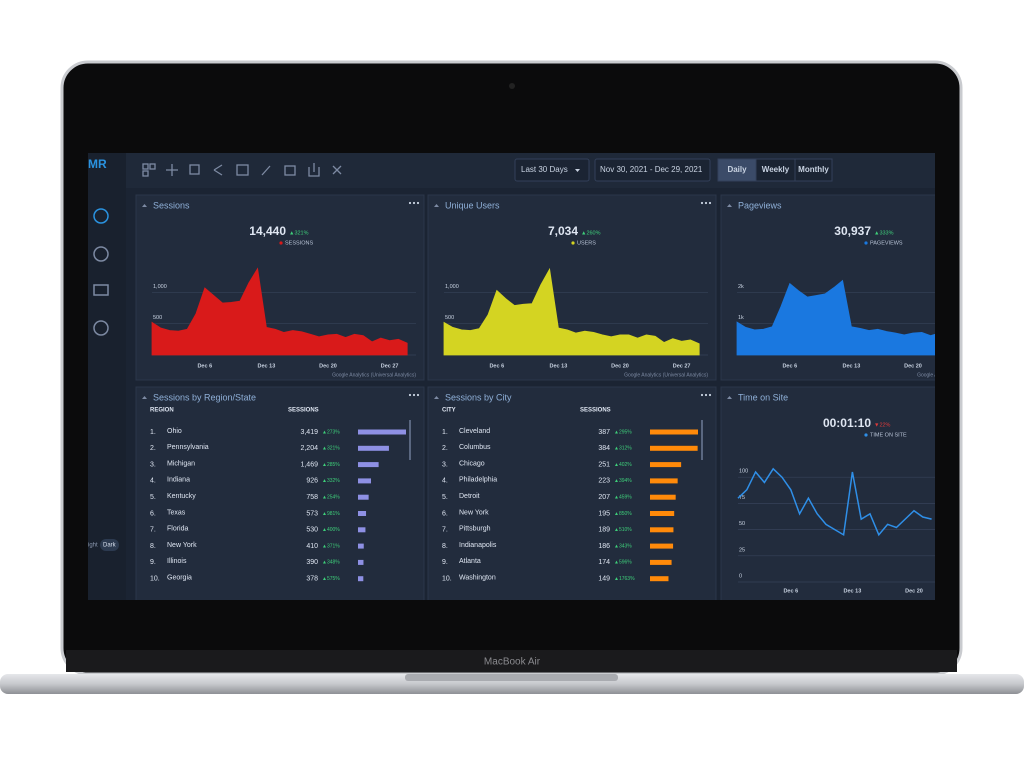 Image resolution: width=1024 pixels, height=780 pixels. Describe the element at coordinates (331, 449) in the screenshot. I see `row-change: ▲321%` at that location.